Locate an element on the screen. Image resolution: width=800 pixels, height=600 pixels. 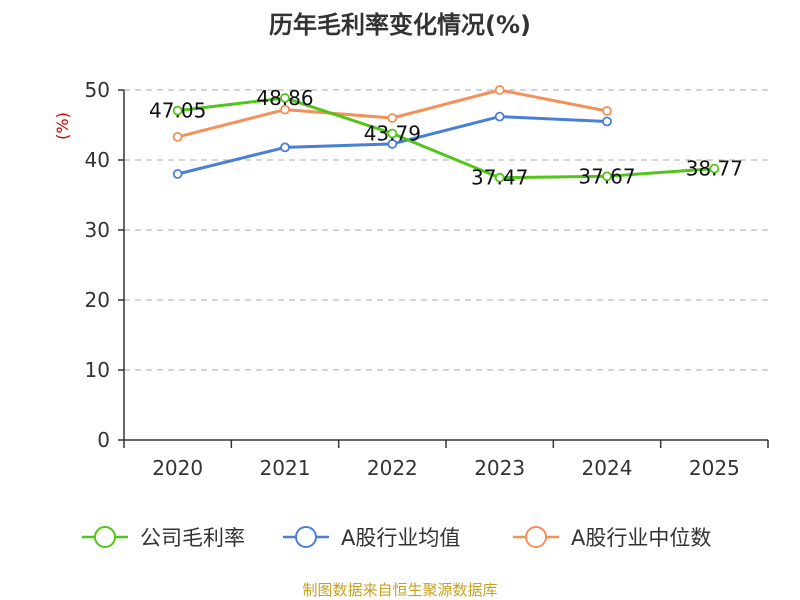
data-label: 37.47 is located at coordinates (499, 178).